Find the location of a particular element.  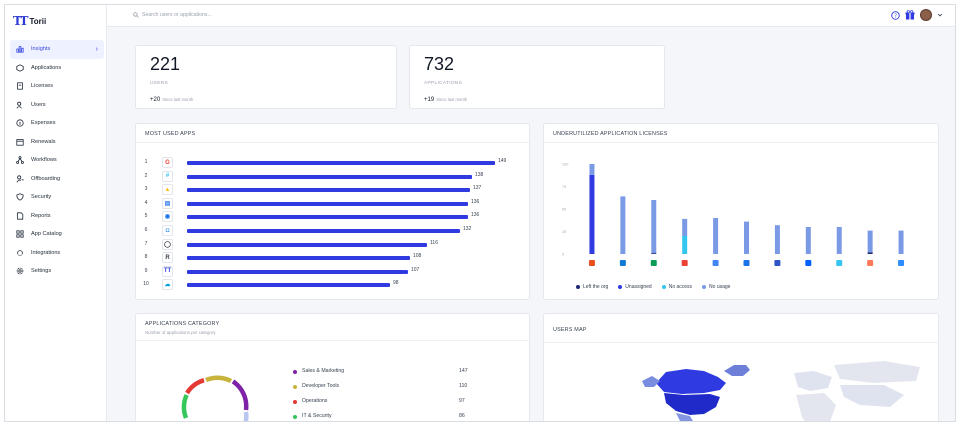

legend-label: Unassigned is located at coordinates (638, 287).